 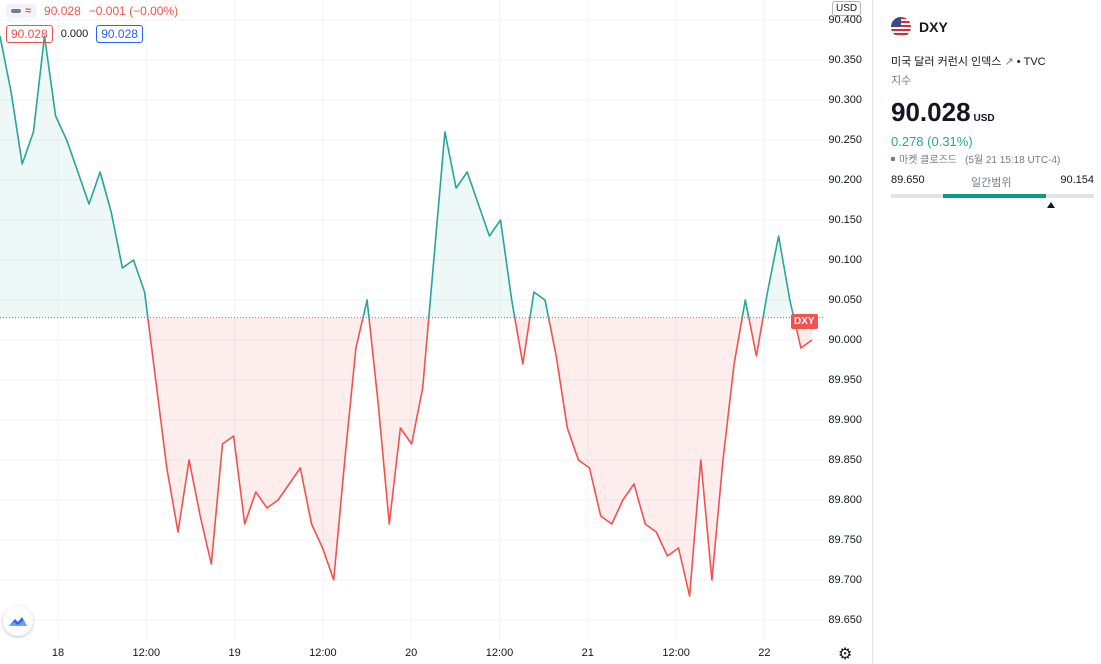 I want to click on hide-icon, so click(x=16, y=11).